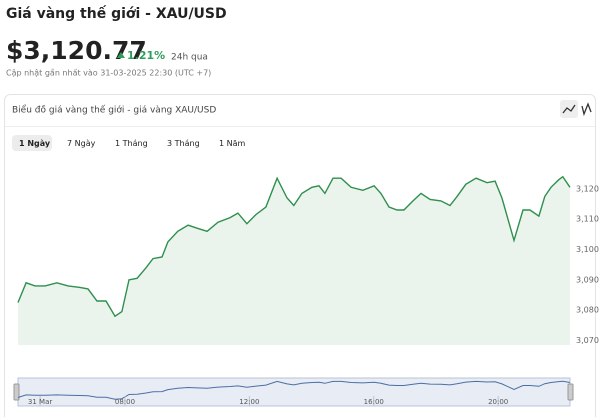 This screenshot has height=417, width=600. What do you see at coordinates (146, 55) in the screenshot?
I see `change: 1.21%` at bounding box center [146, 55].